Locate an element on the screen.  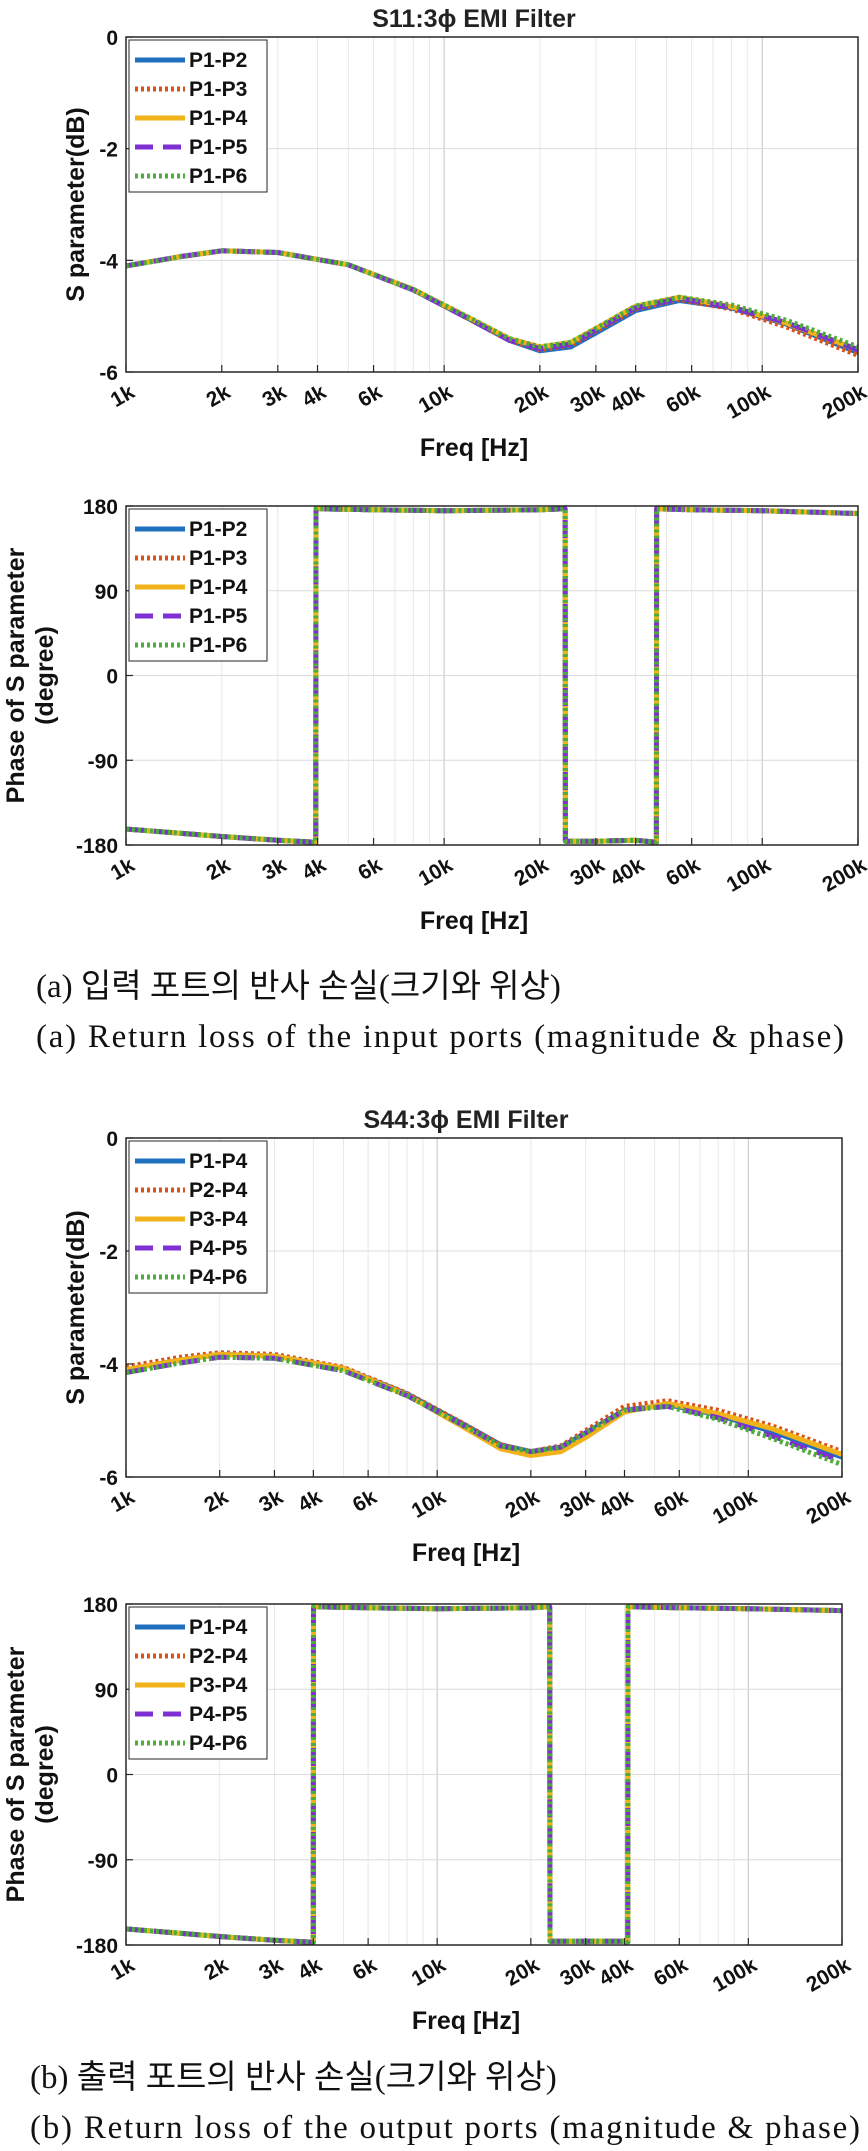
legend: P1-P2 P1-P3 P1-P4 P1-P5 P1-P6 is located at coordinates (198, 585).